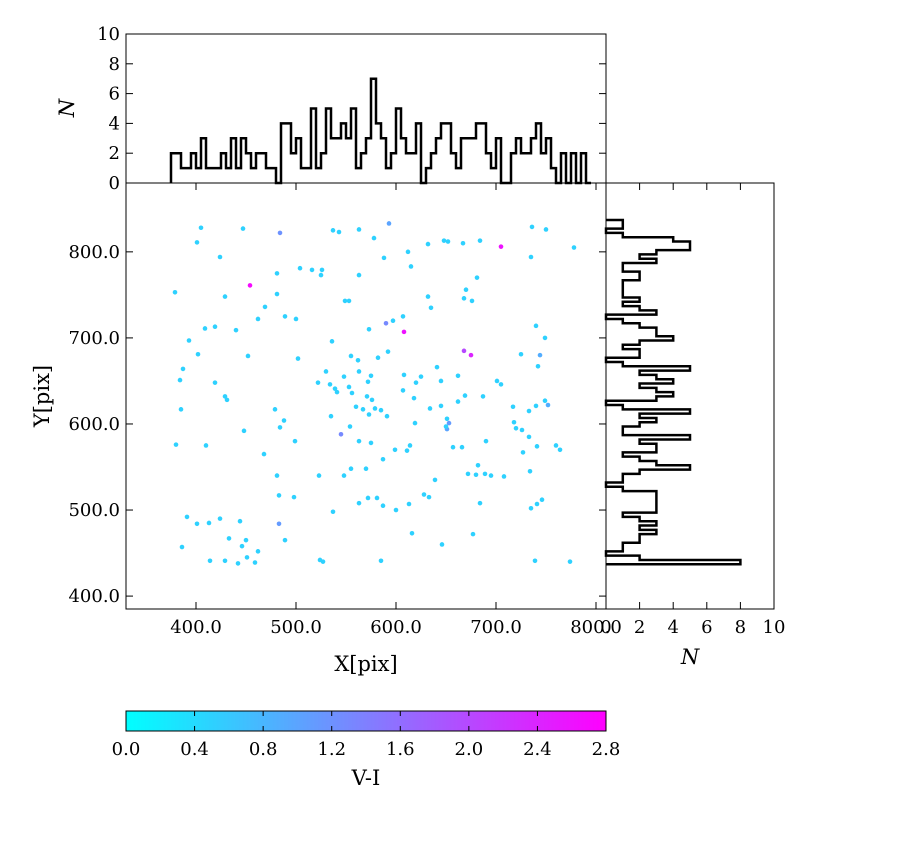 The height and width of the screenshot is (850, 900). What do you see at coordinates (94, 338) in the screenshot?
I see `y-tick-label: 700.0` at bounding box center [94, 338].